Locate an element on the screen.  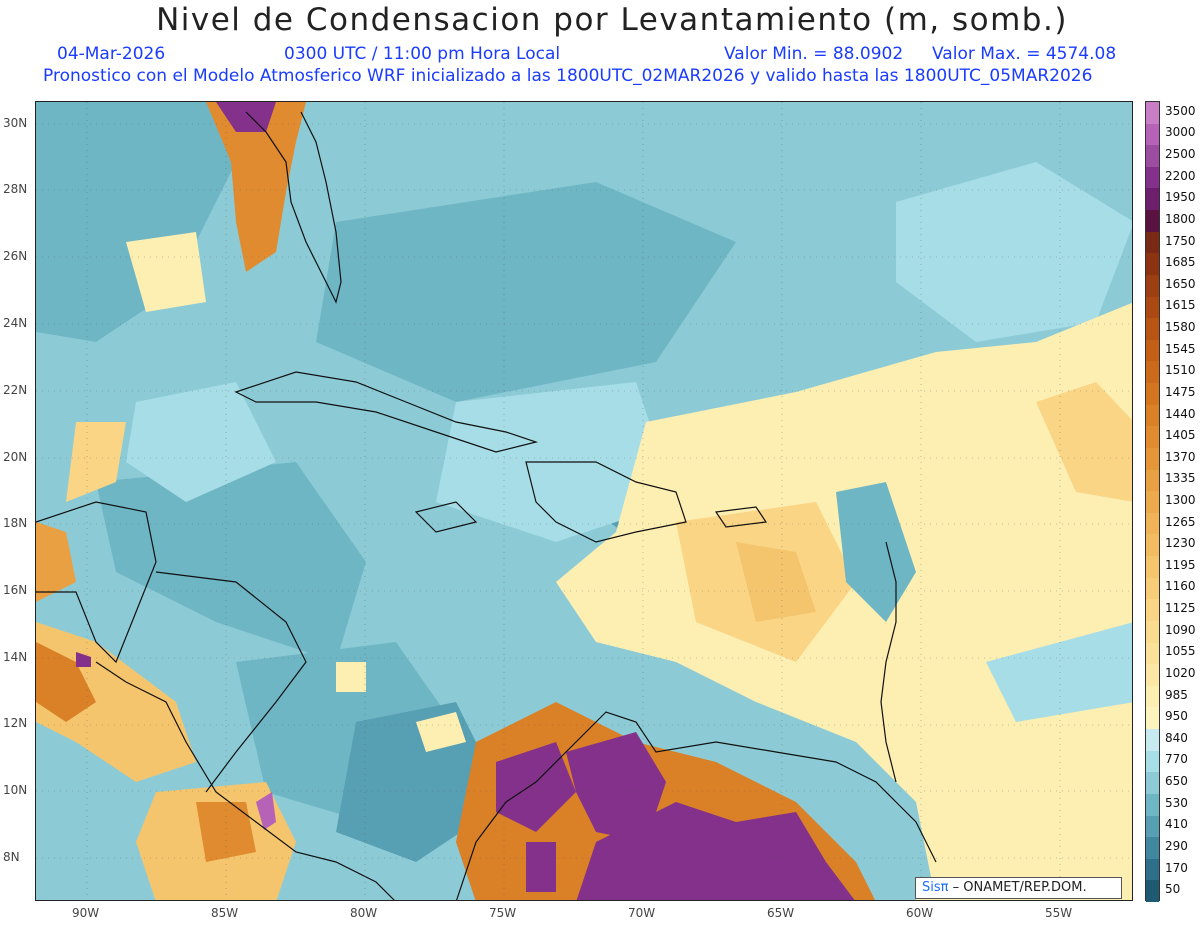
colorbar-label: 50 is located at coordinates (1173, 889).